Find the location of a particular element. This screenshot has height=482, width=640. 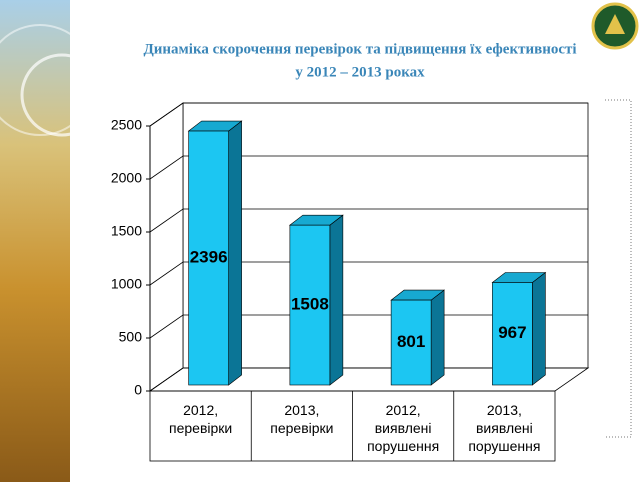

y-tick-label: 2000 is located at coordinates (126, 178).